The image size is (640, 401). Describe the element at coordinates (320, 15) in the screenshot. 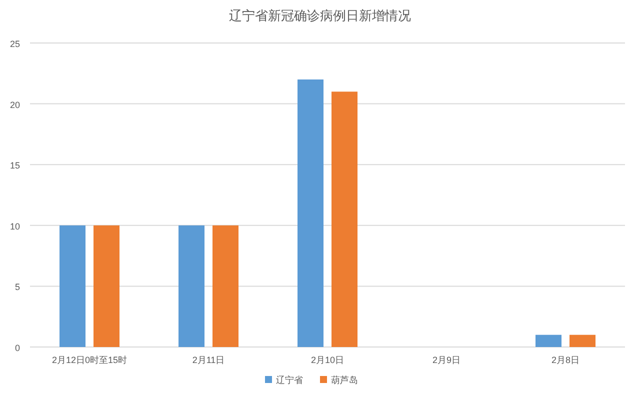

I see `title: 辽宁省新冠确诊病例日新增情况` at that location.